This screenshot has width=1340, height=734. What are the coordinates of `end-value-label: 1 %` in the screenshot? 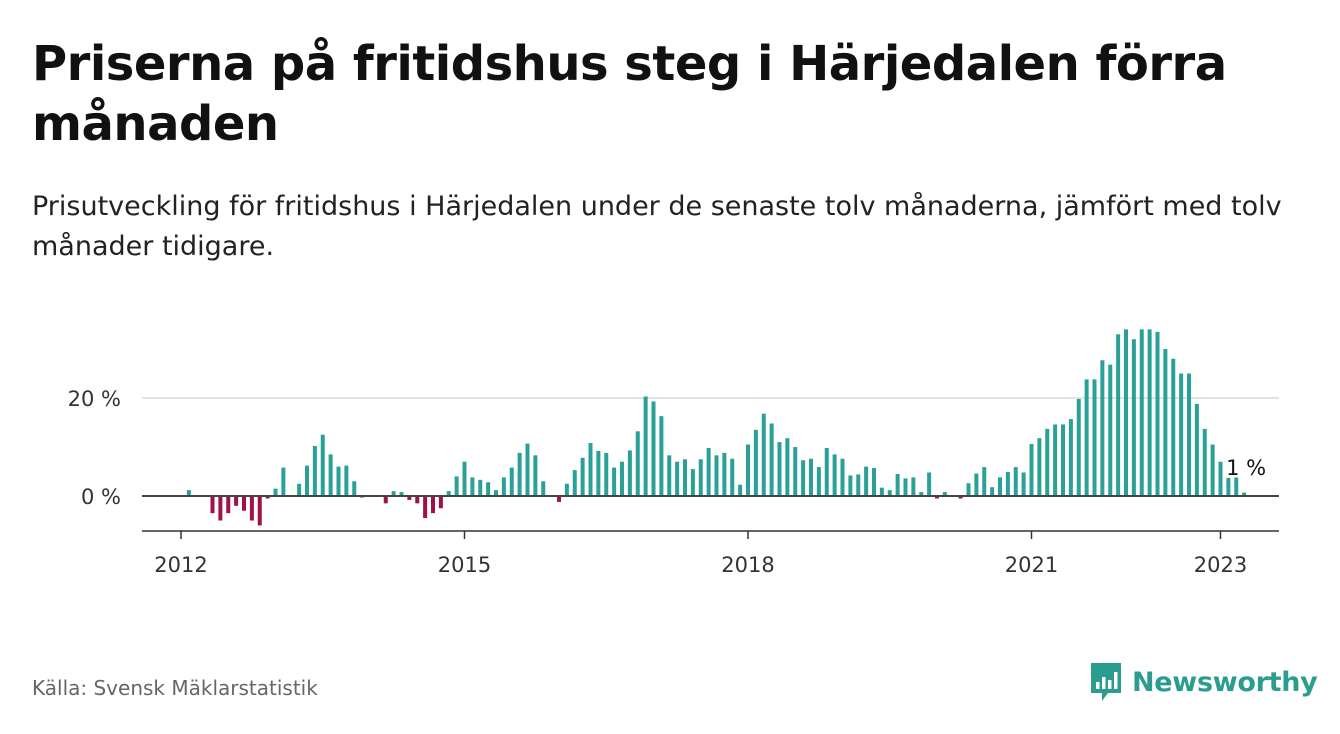 It's located at (1246, 468).